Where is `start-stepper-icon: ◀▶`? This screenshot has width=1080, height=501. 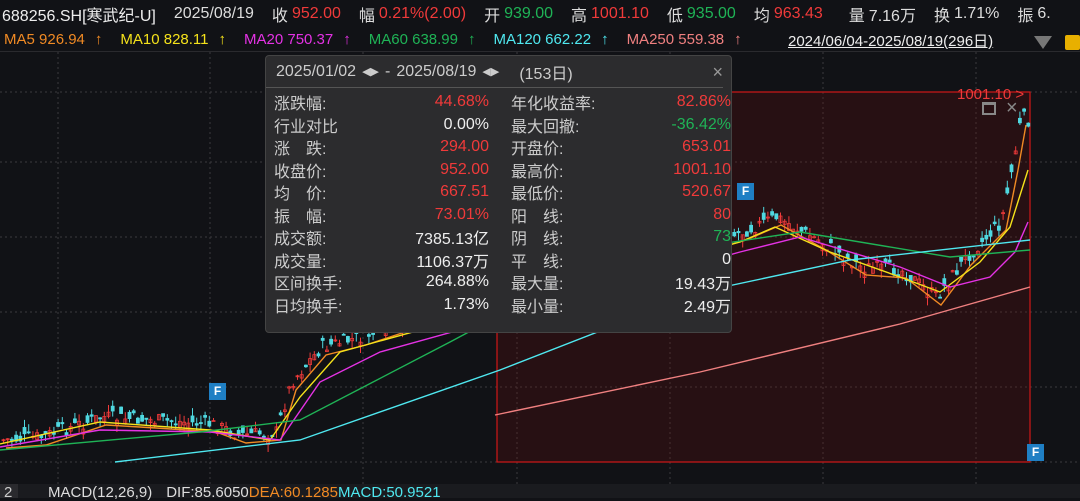
start-stepper-icon: ◀▶ is located at coordinates (370, 72).